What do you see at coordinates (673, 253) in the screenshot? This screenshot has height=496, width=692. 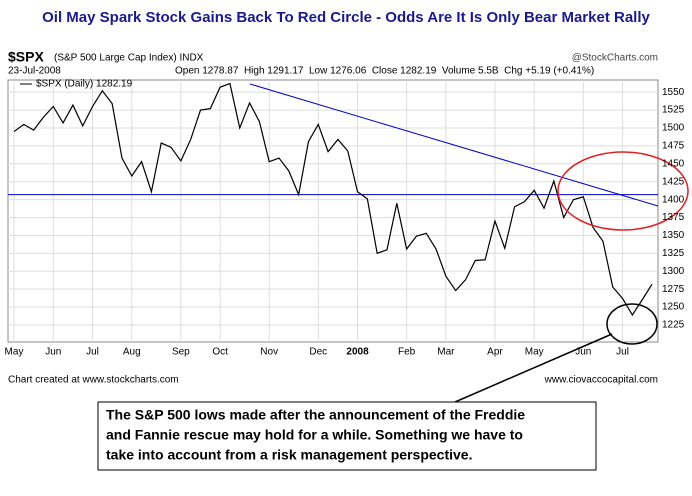 I see `y-tick-label: 1325` at bounding box center [673, 253].